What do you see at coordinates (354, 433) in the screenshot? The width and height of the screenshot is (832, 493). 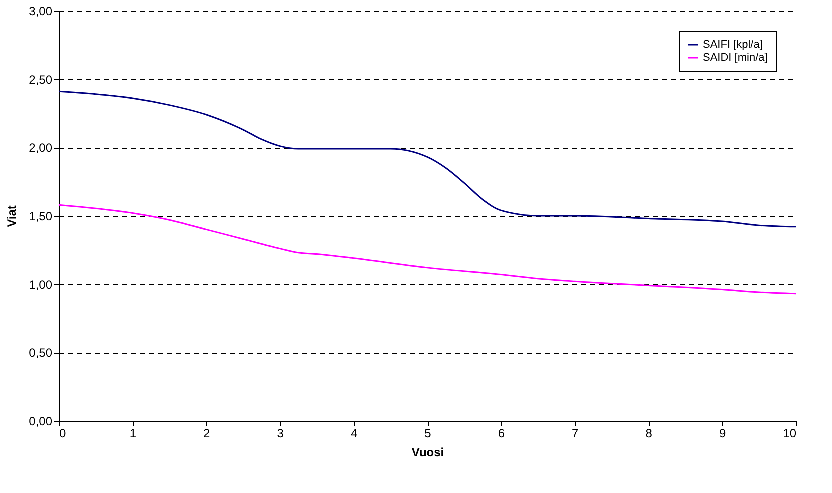 I see `x-tick-label: 4` at bounding box center [354, 433].